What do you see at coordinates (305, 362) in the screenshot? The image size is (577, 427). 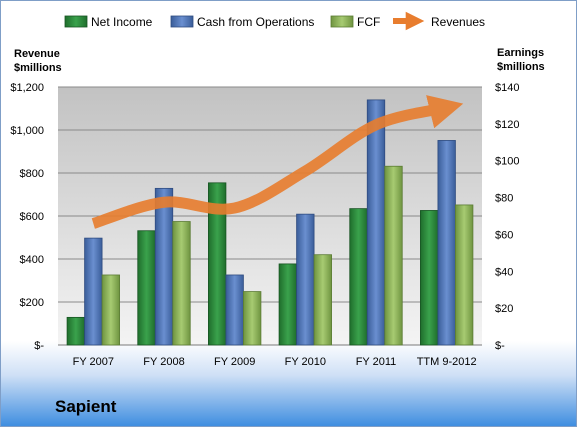 I see `x-tick-label: FY 2010` at bounding box center [305, 362].